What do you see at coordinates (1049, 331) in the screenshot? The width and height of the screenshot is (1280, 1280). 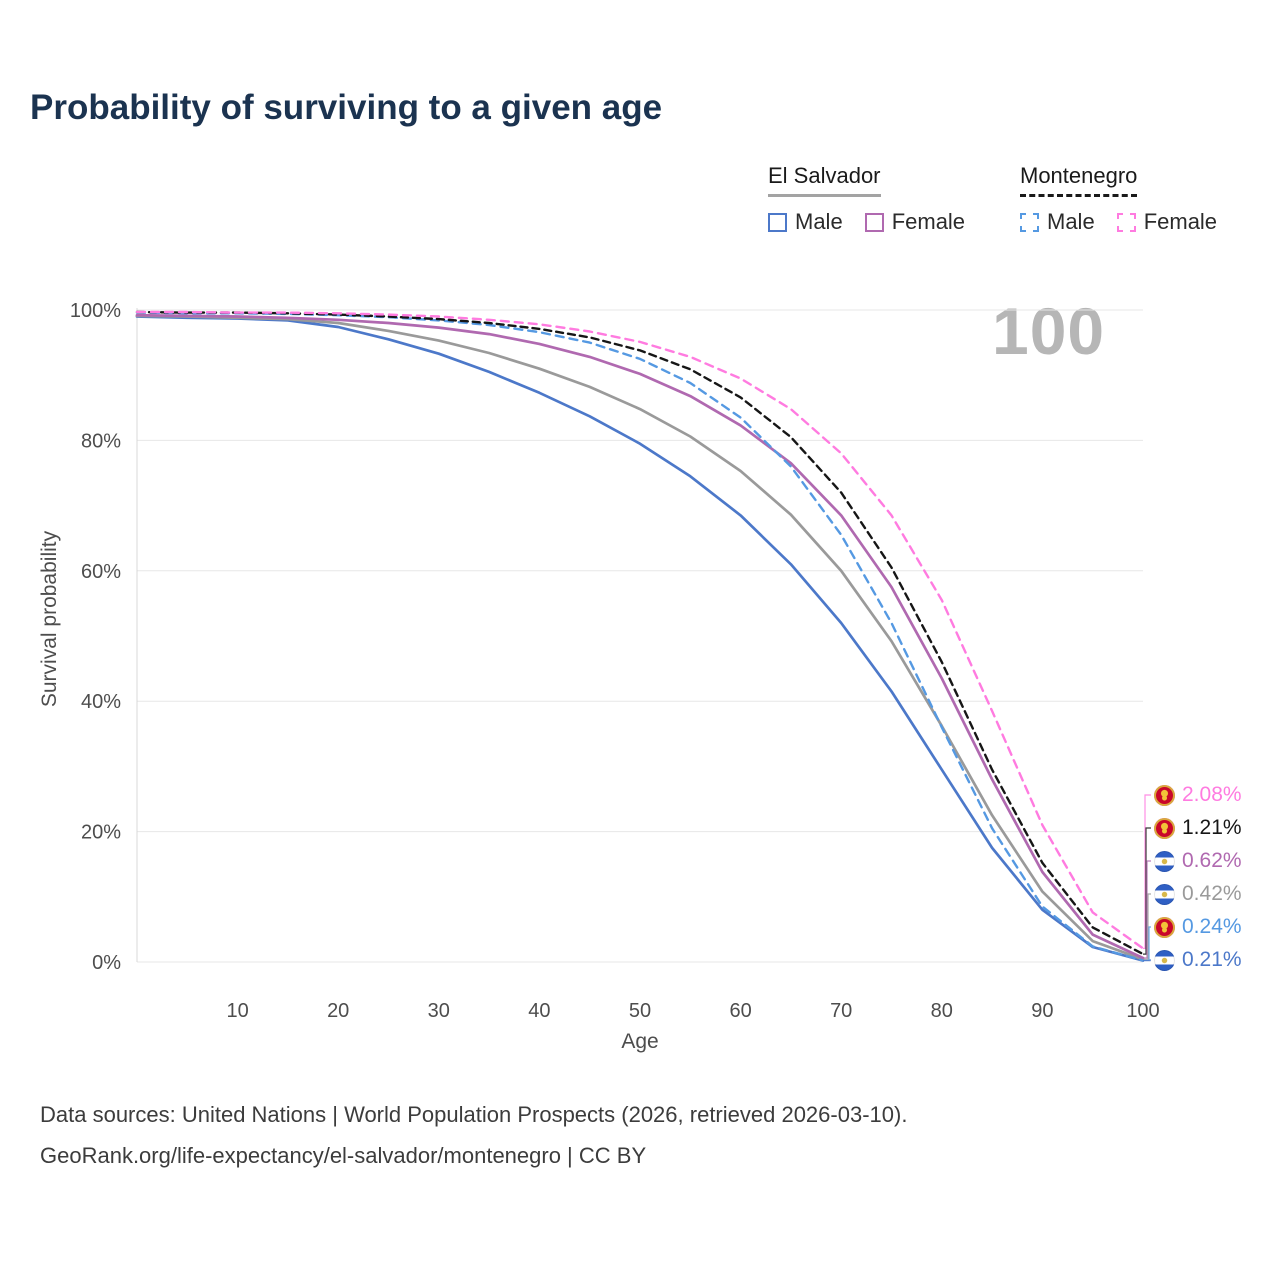 I see `highlight-age-watermark: 100` at bounding box center [1049, 331].